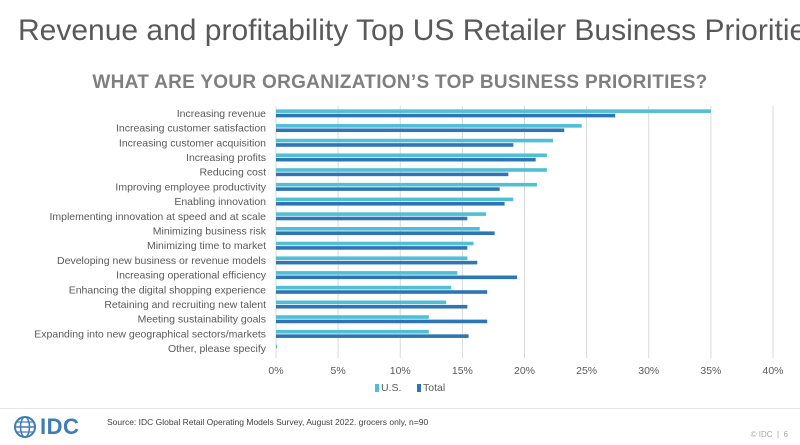 The image size is (800, 445). I want to click on category-label-8: Minimizing business risk, so click(210, 232).